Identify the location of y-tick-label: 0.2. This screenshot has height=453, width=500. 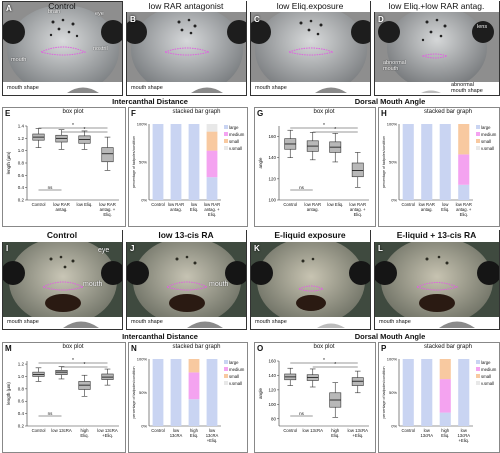
(21, 426).